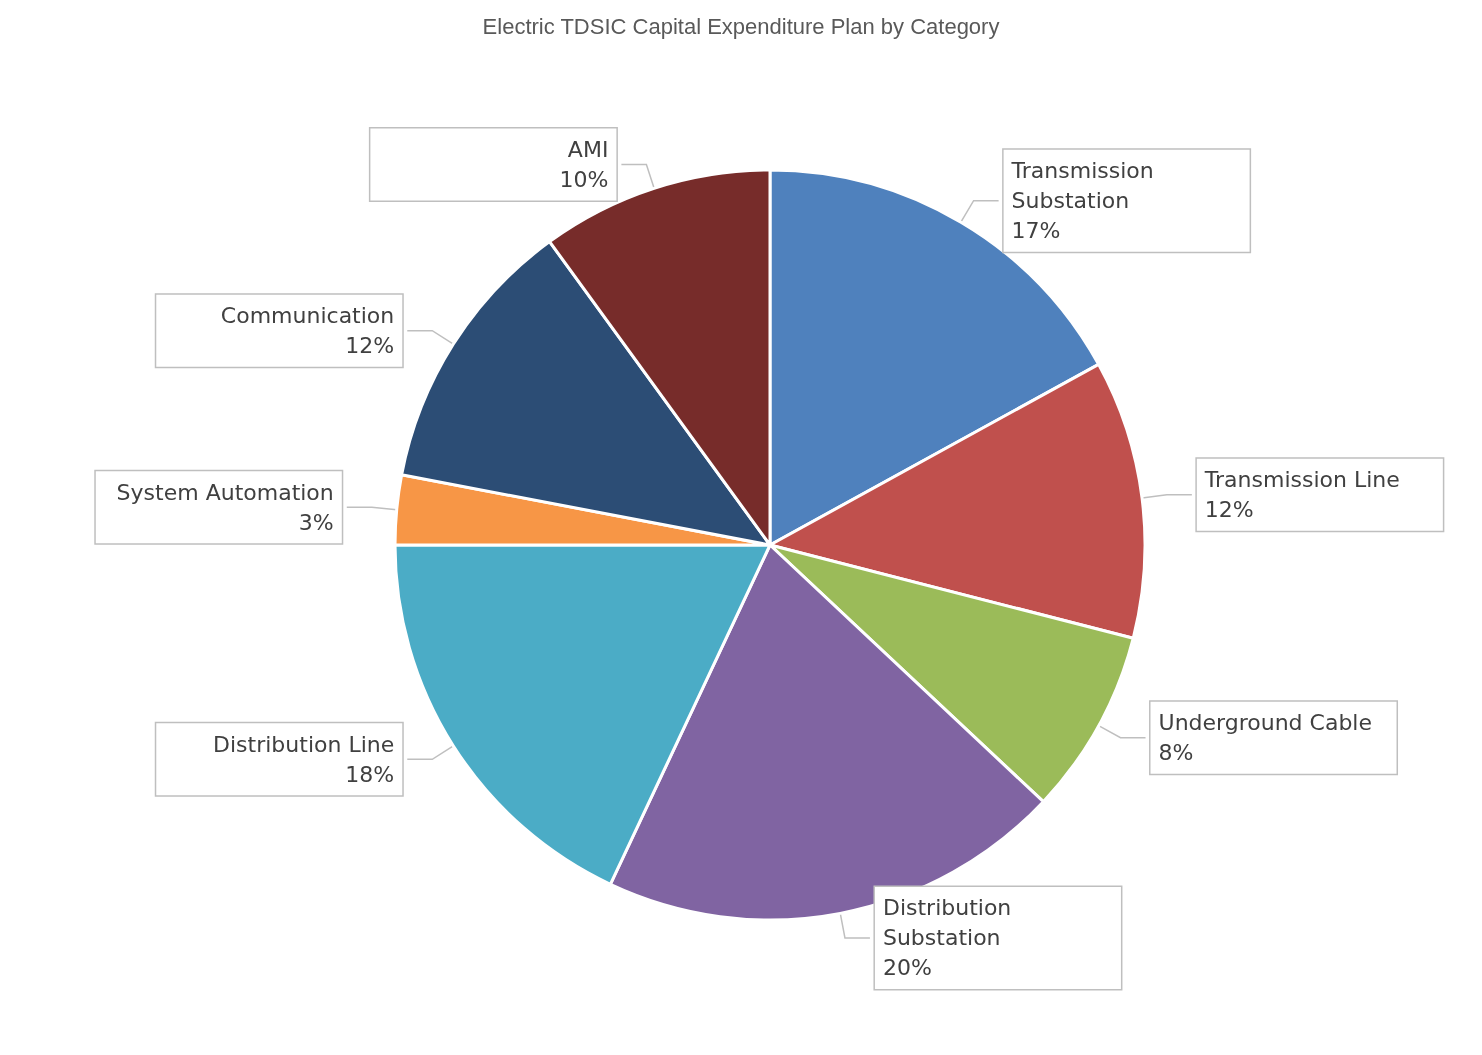  I want to click on data-label: 3%, so click(316, 522).